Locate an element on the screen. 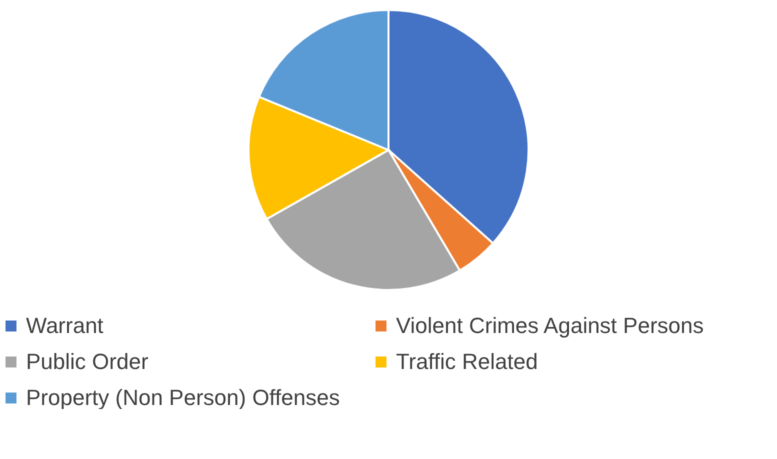  legend-label: Warrant is located at coordinates (65, 325).